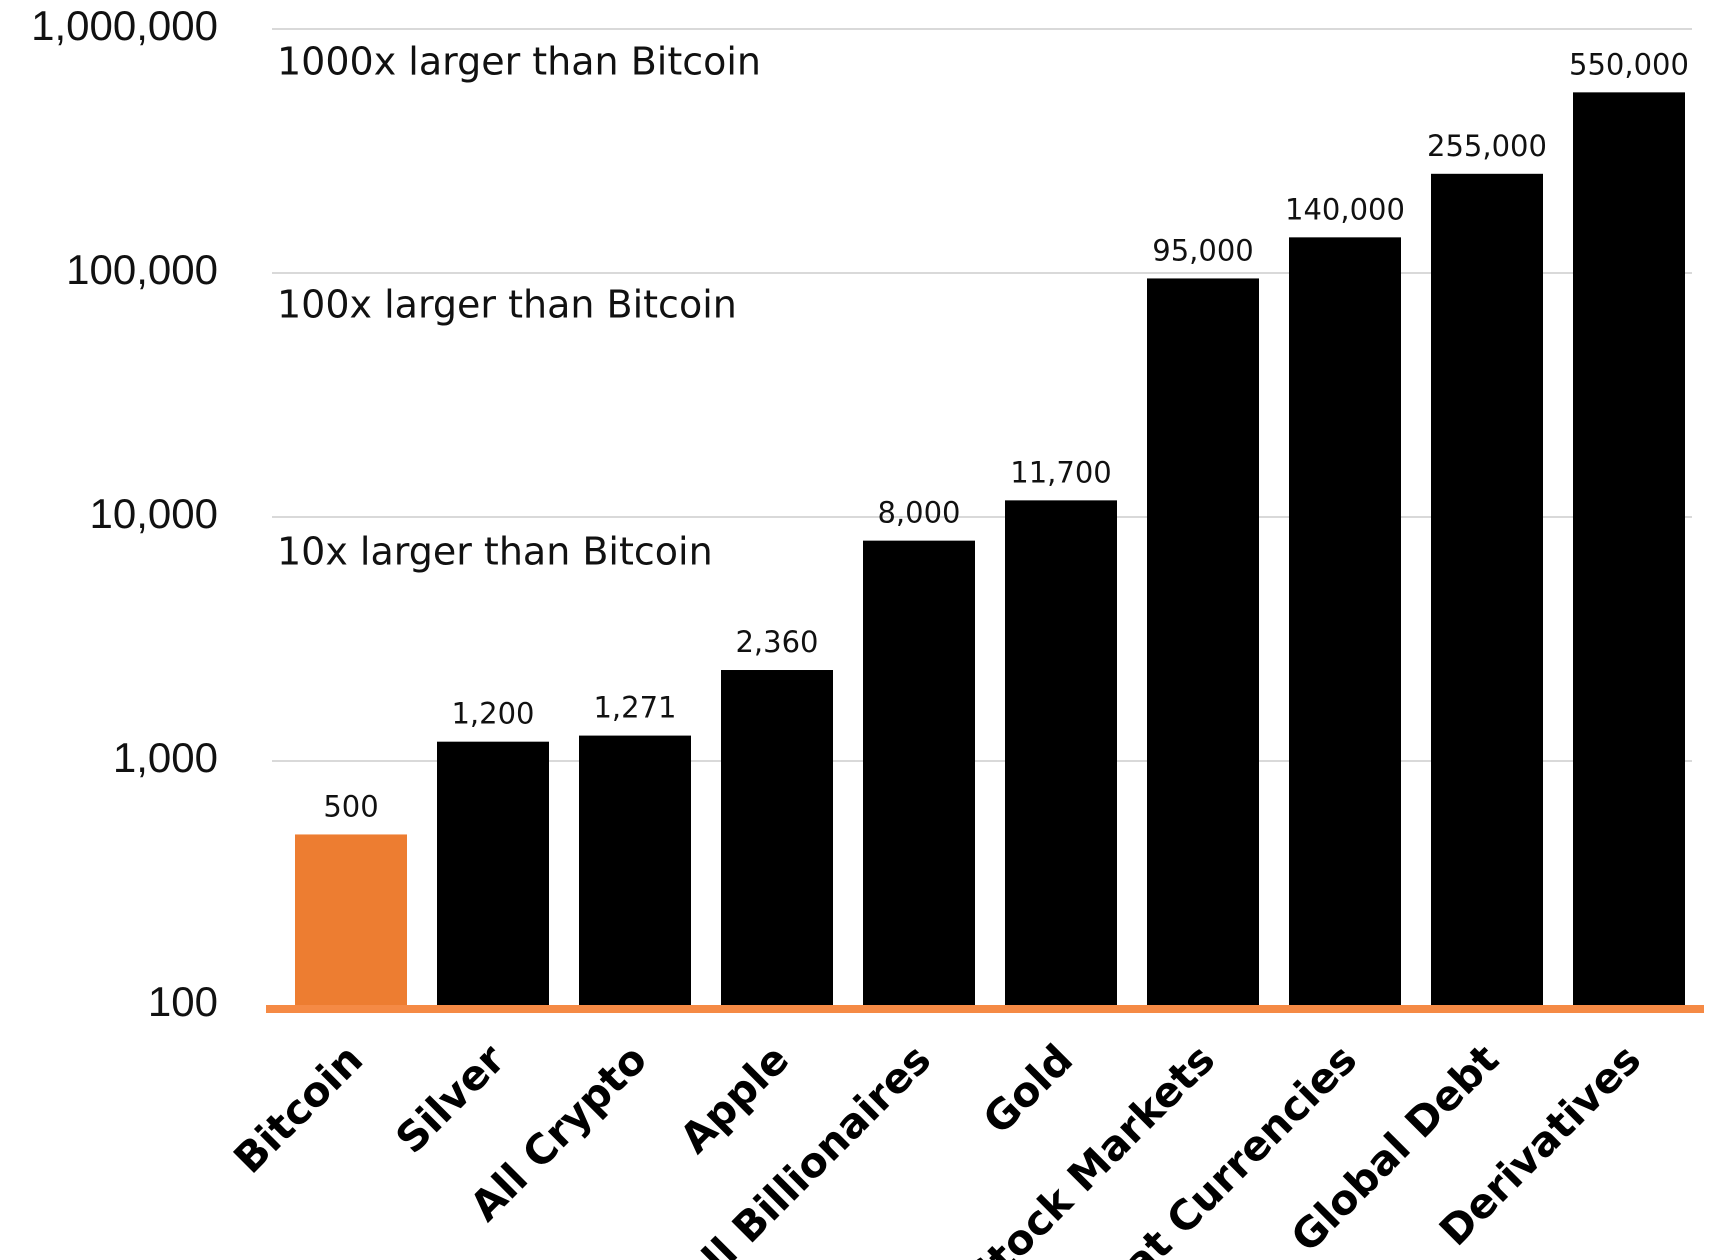 The width and height of the screenshot is (1725, 1260). I want to click on x-tick-label: Apple, so click(734, 1098).